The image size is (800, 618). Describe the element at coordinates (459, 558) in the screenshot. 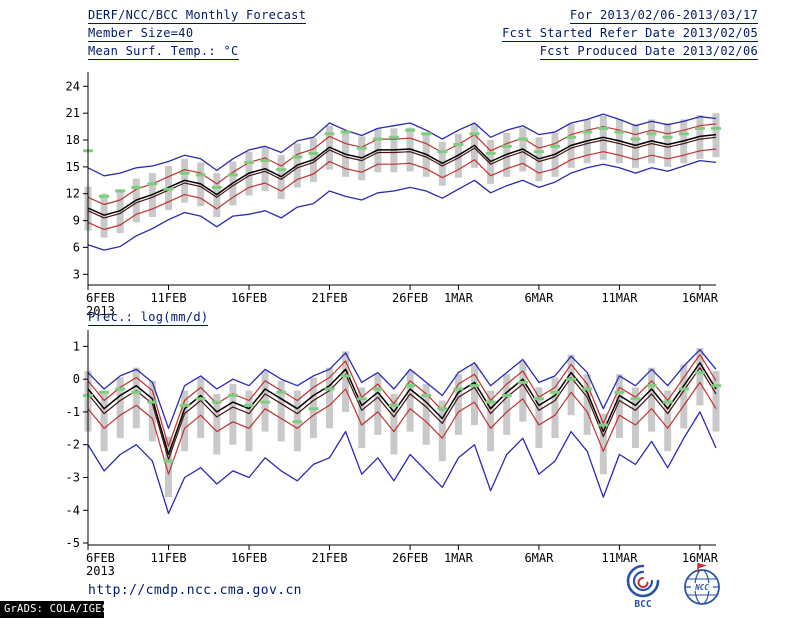

I see `x-tick-label: 1MAR` at that location.